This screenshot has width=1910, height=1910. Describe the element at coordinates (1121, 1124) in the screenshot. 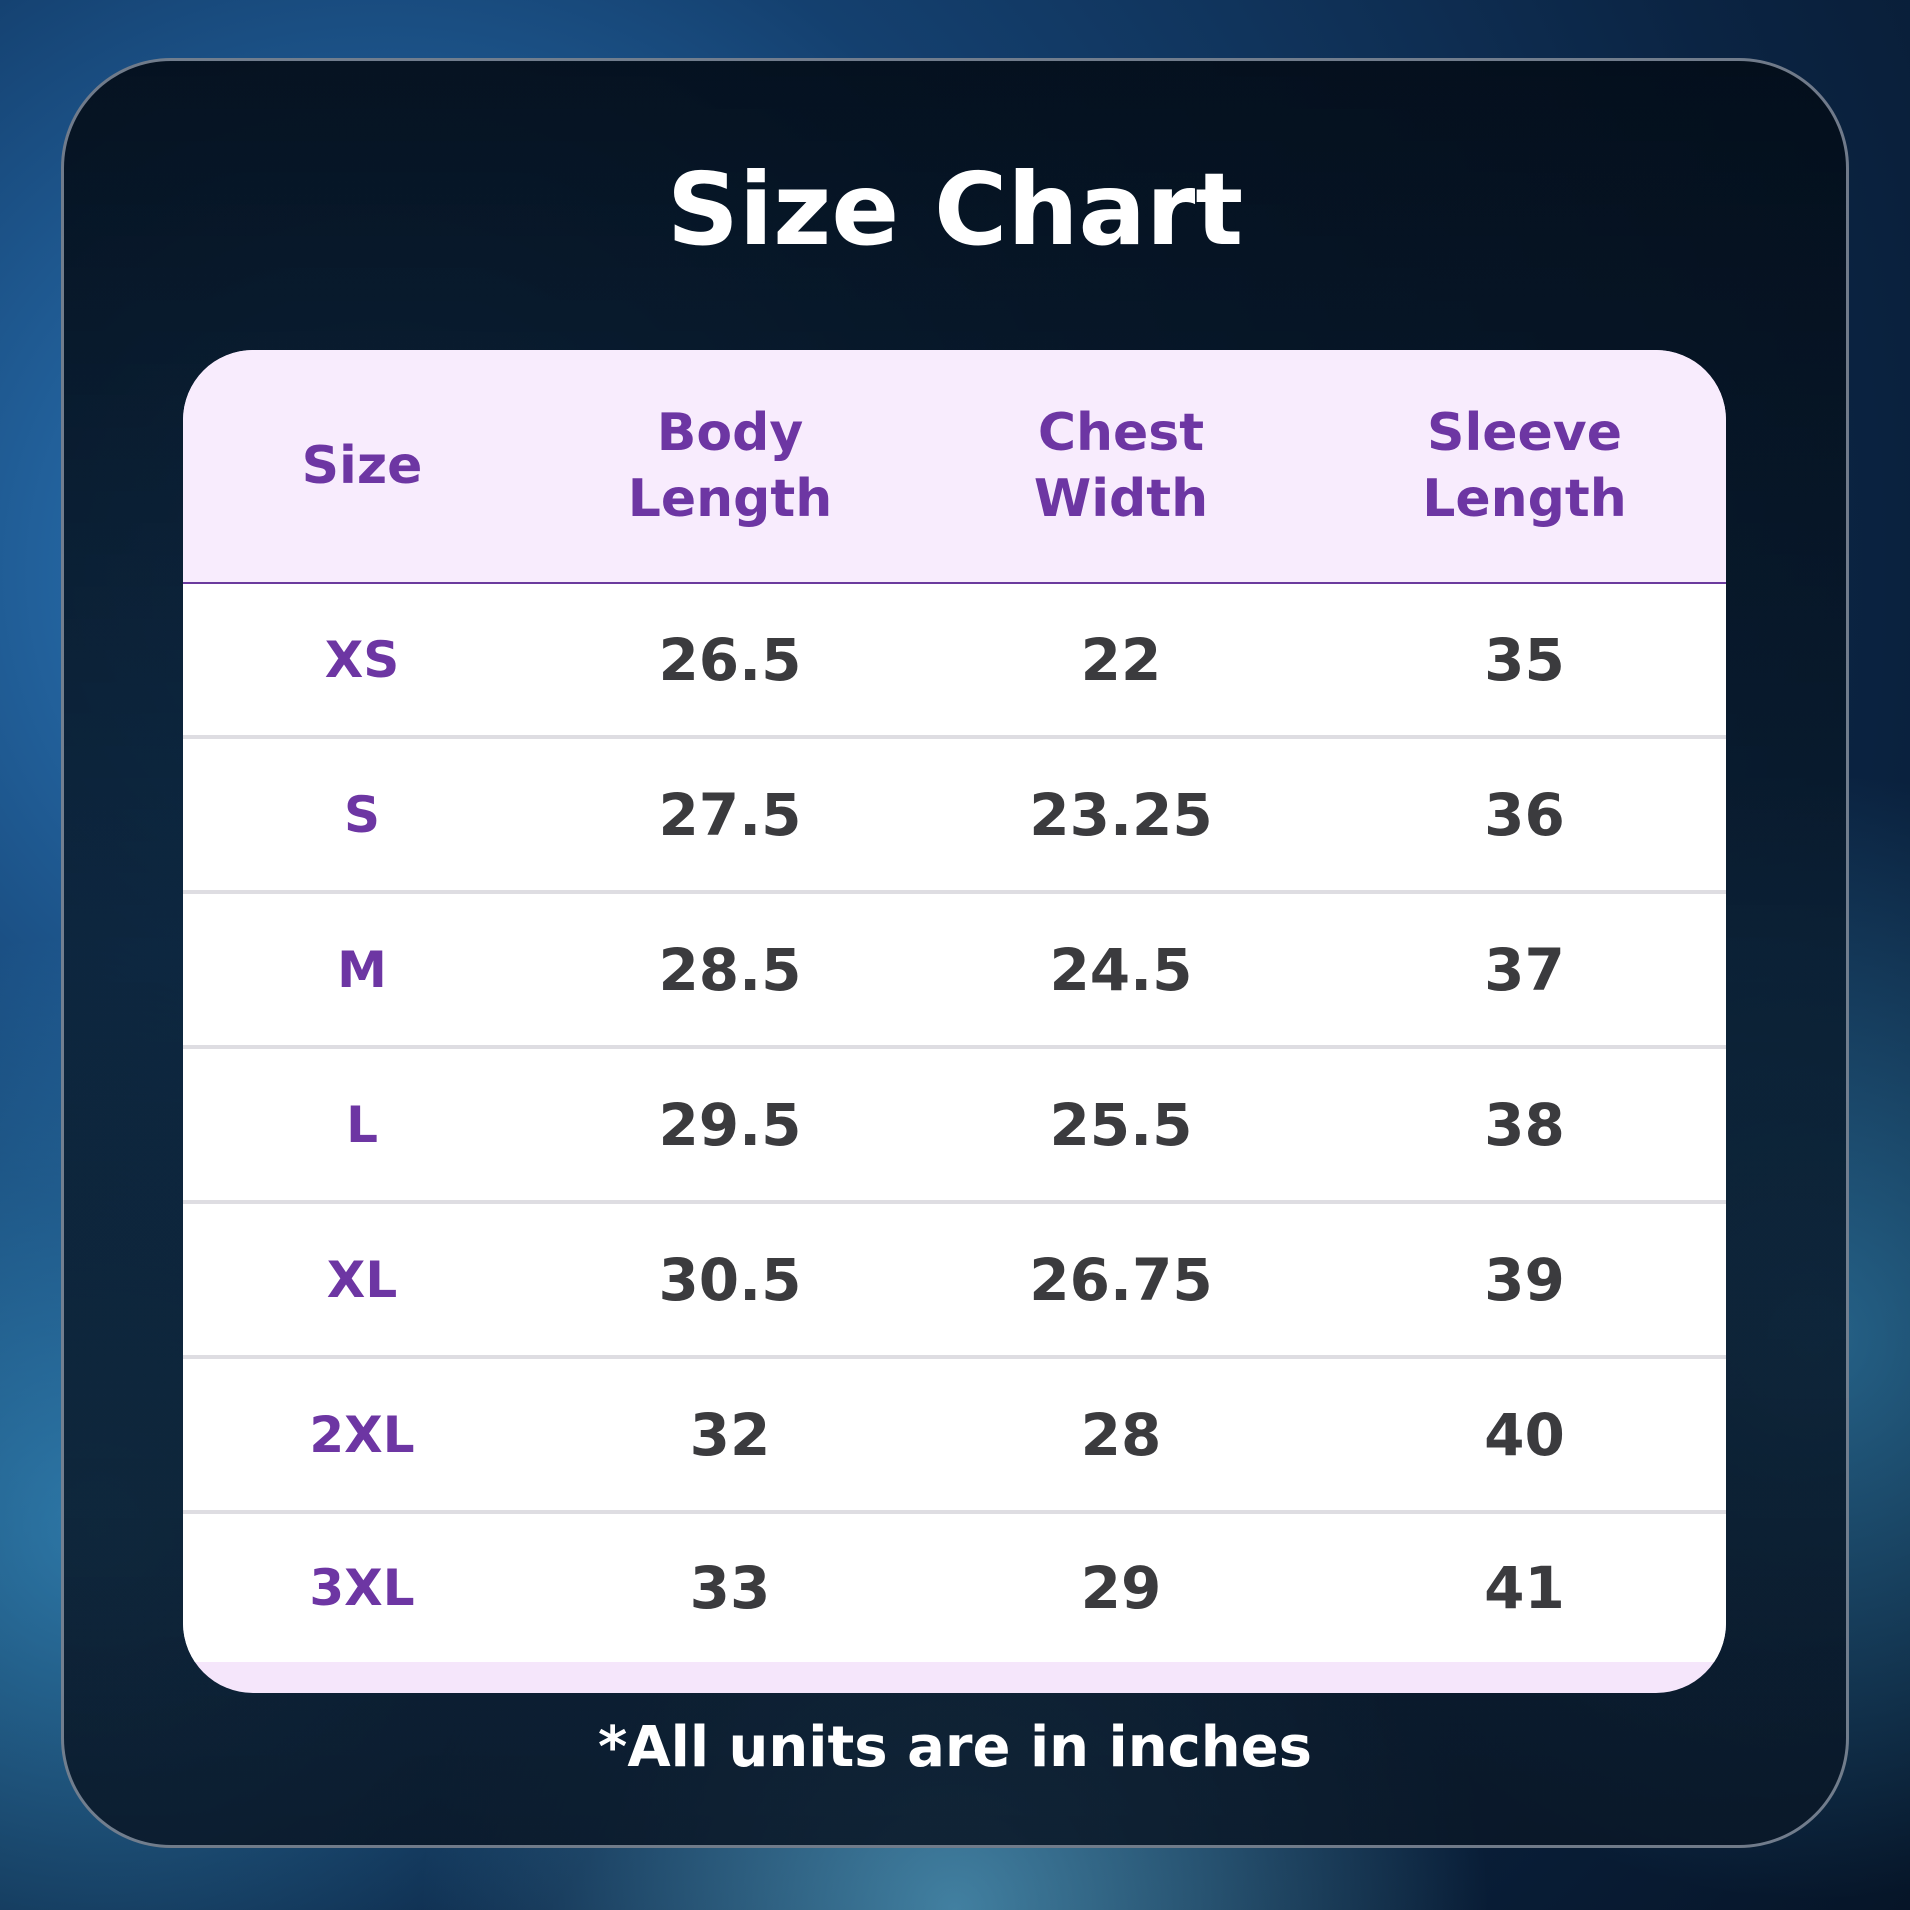

I see `measurement: 25.5` at that location.